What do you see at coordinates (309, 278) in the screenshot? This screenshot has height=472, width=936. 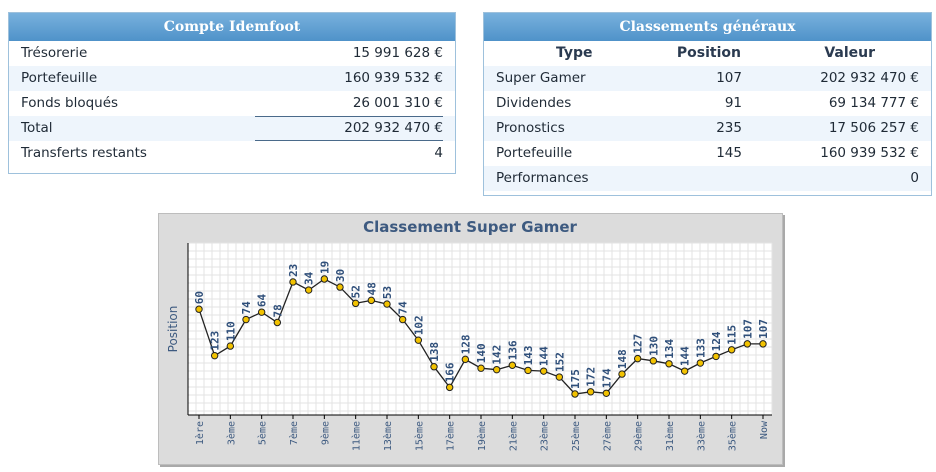 I see `data-label: 34` at bounding box center [309, 278].